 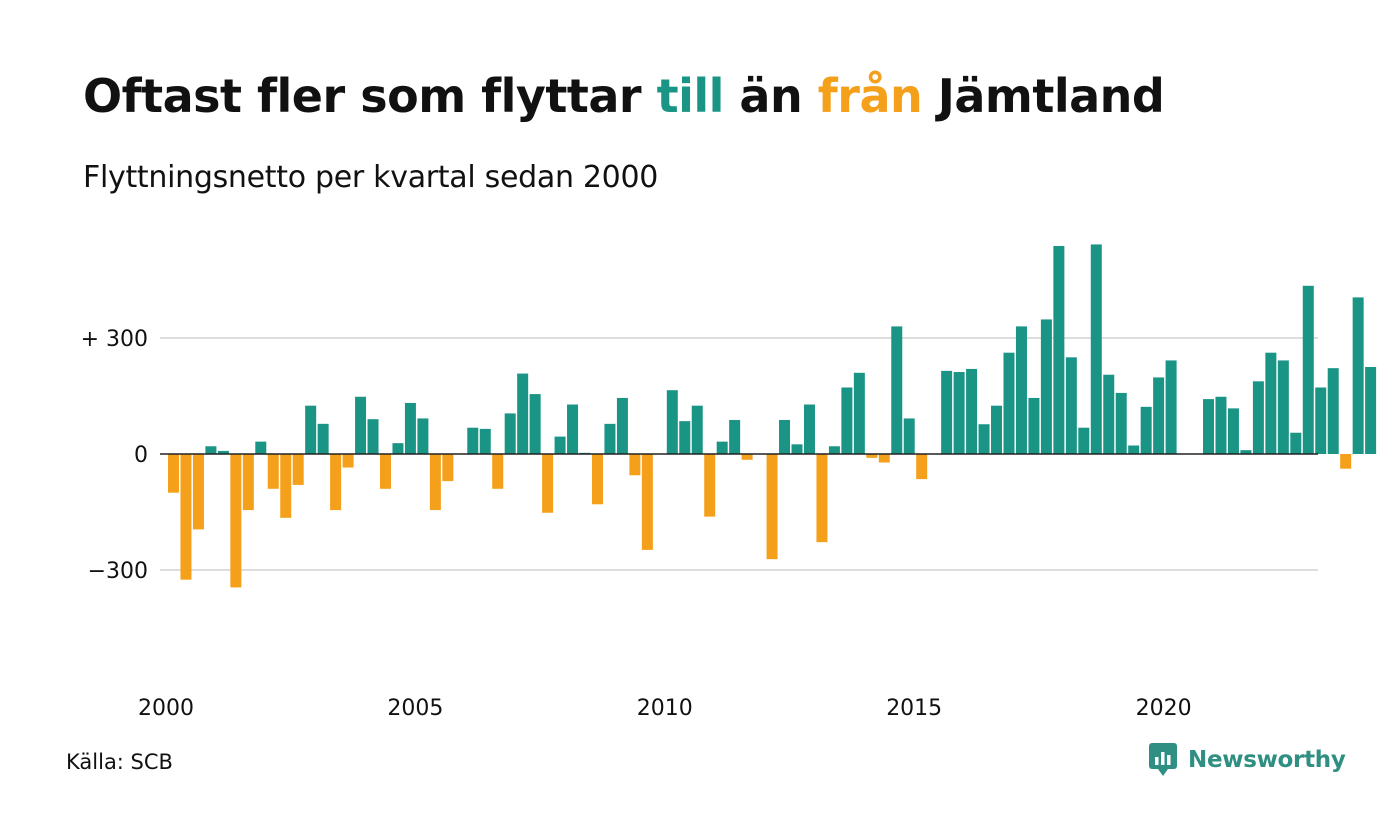 I want to click on x-tick-label: 2010, so click(x=665, y=708).